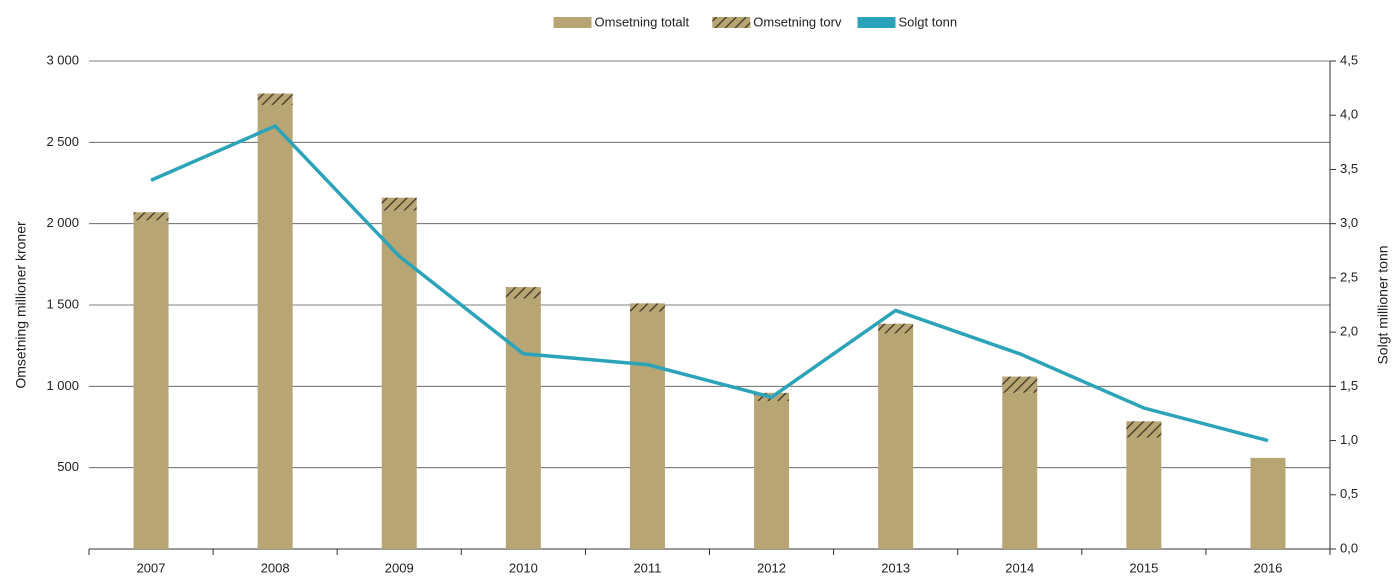 The width and height of the screenshot is (1399, 577). I want to click on x-tick-label: 2011, so click(647, 567).